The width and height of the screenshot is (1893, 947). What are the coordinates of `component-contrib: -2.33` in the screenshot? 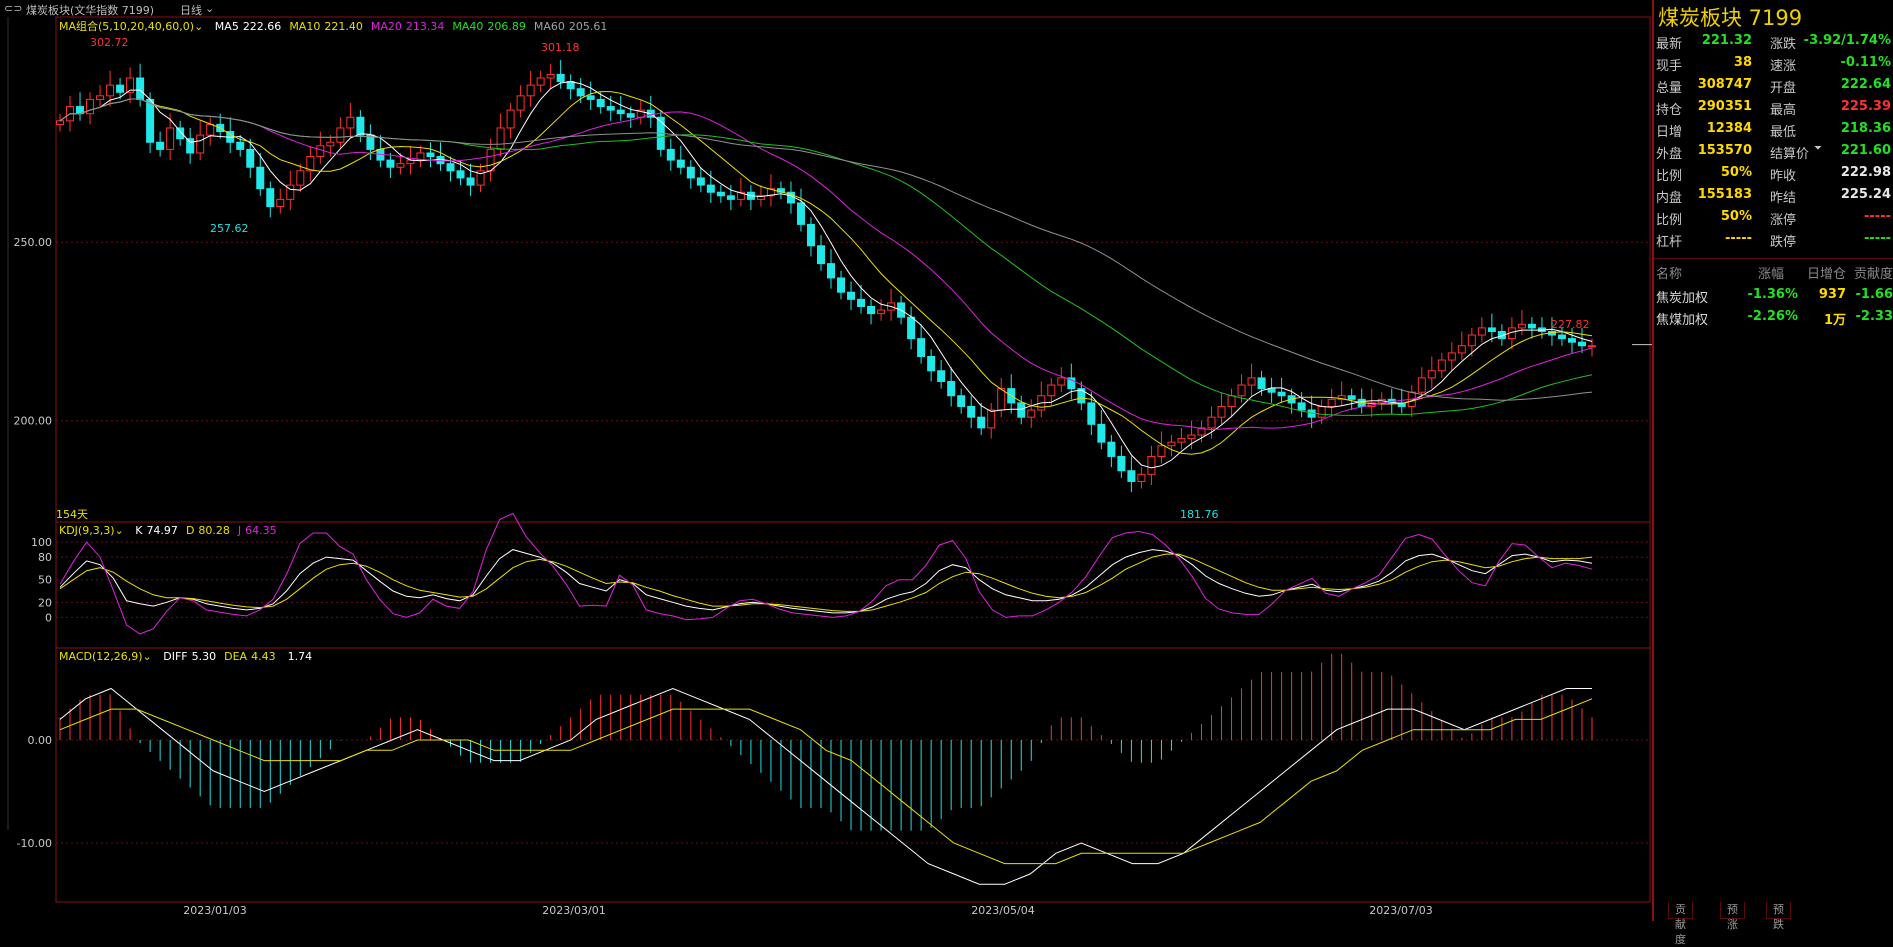 It's located at (1874, 316).